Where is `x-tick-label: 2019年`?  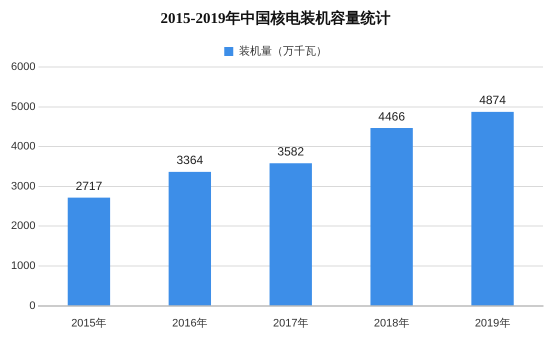 x-tick-label: 2019年 is located at coordinates (492, 323).